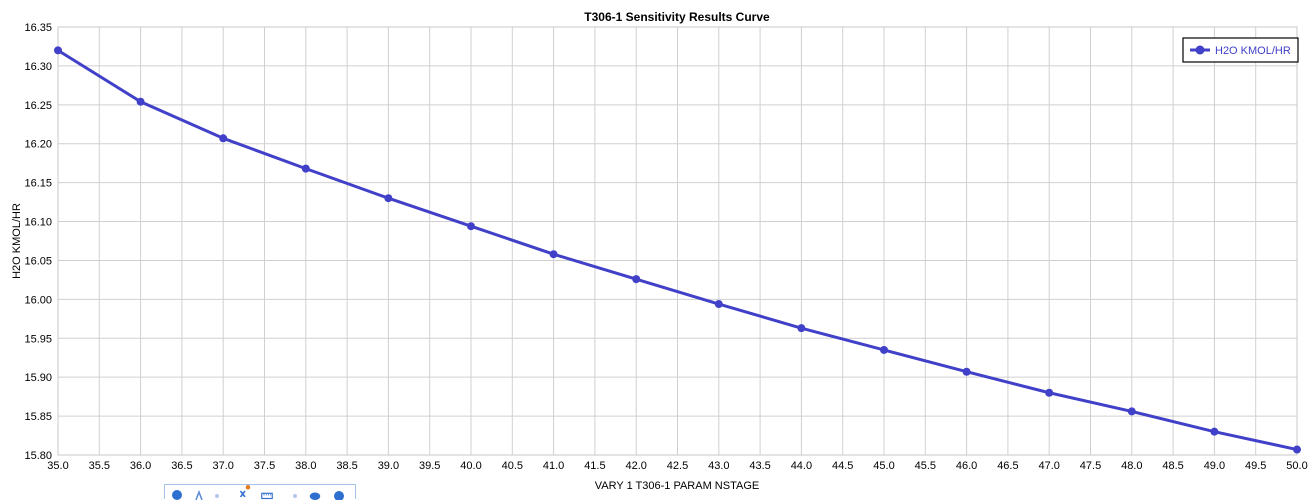  Describe the element at coordinates (388, 466) in the screenshot. I see `x-tick-label: 39.0` at that location.